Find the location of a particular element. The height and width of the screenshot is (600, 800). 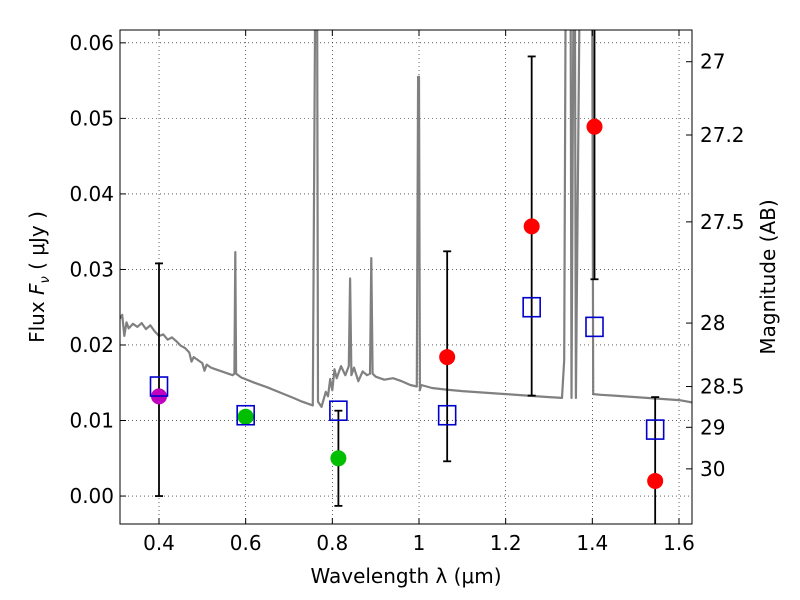

magnitude-tick-label: 27.2 is located at coordinates (722, 135).